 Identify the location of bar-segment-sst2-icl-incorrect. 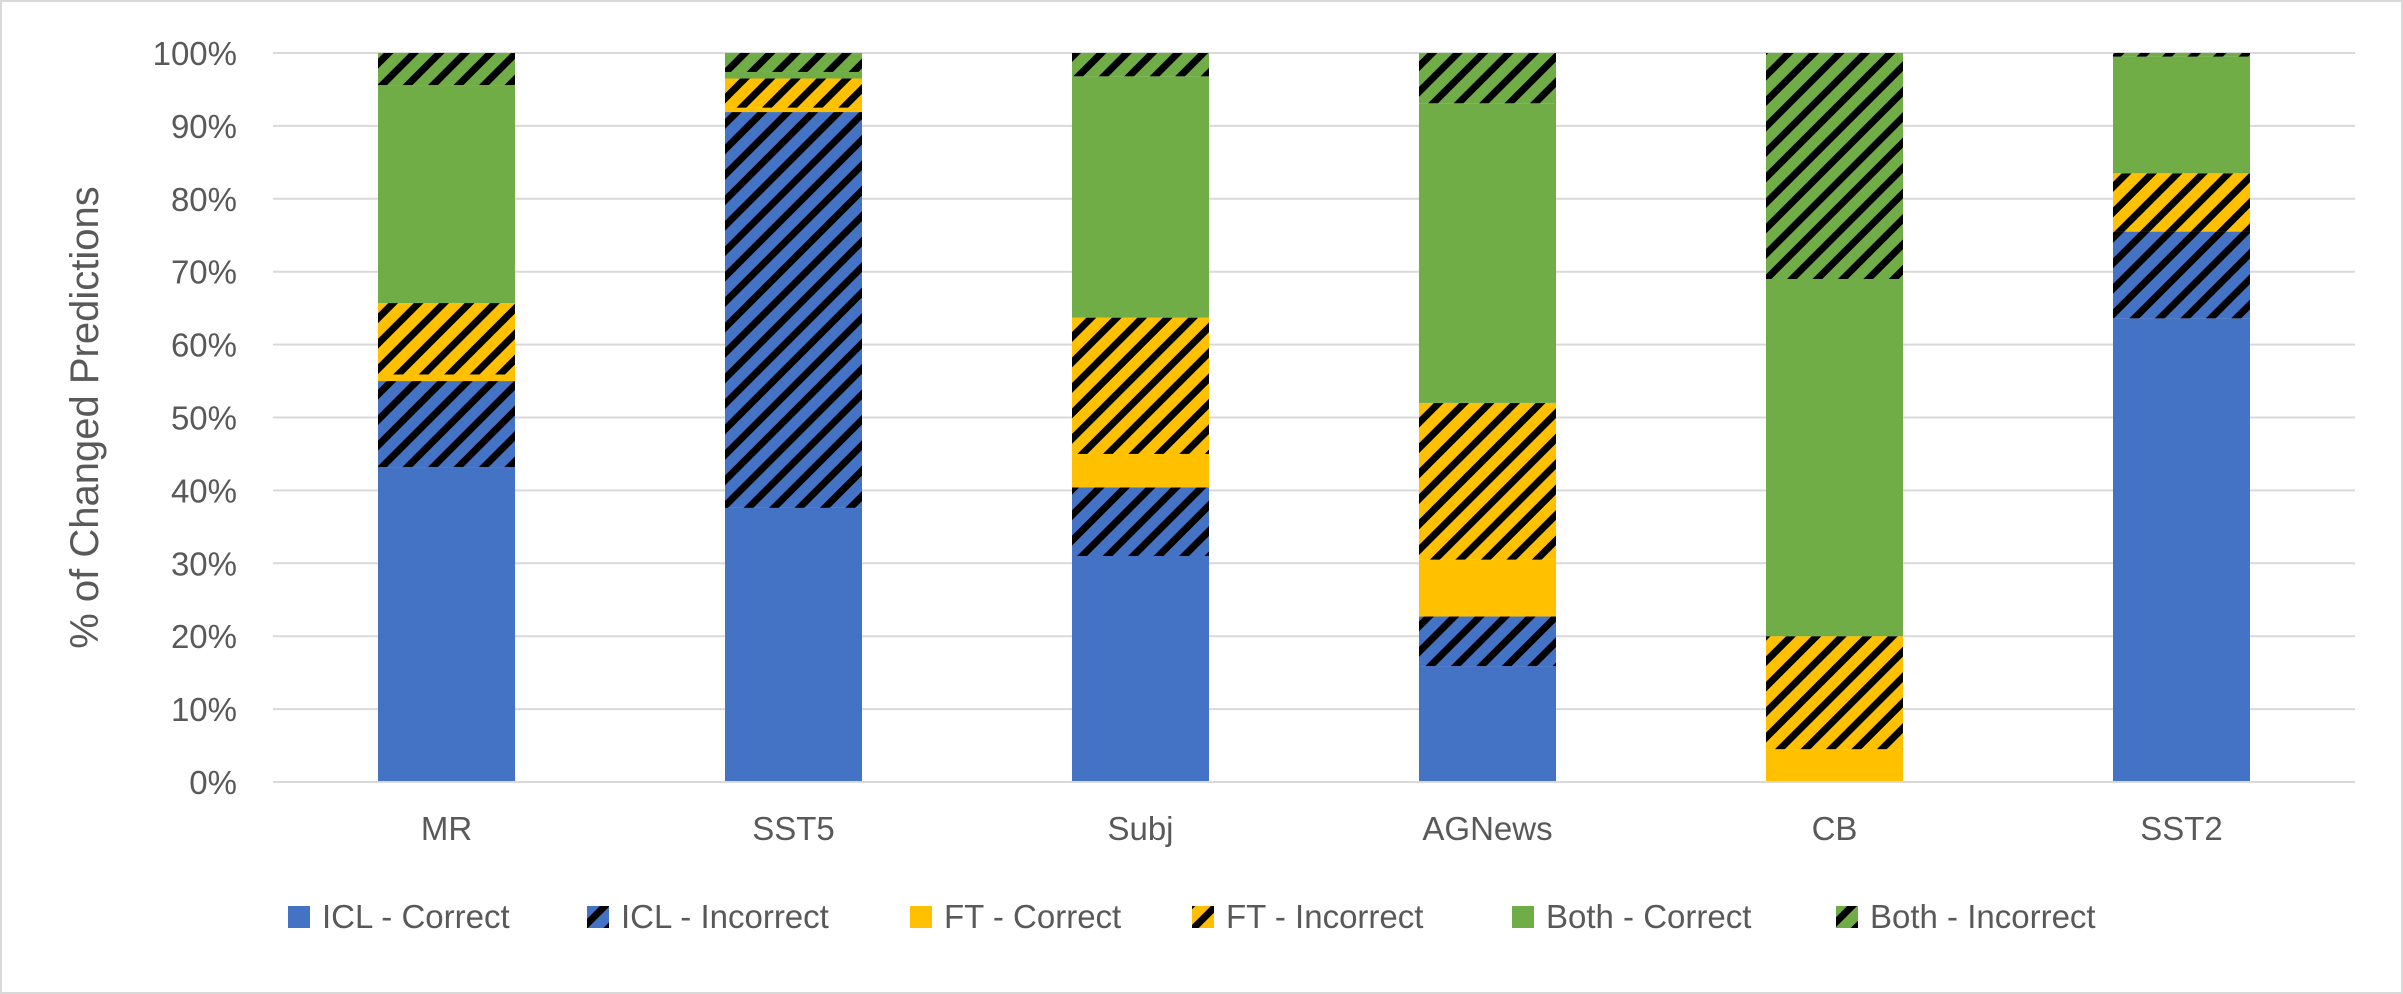
(2181, 275).